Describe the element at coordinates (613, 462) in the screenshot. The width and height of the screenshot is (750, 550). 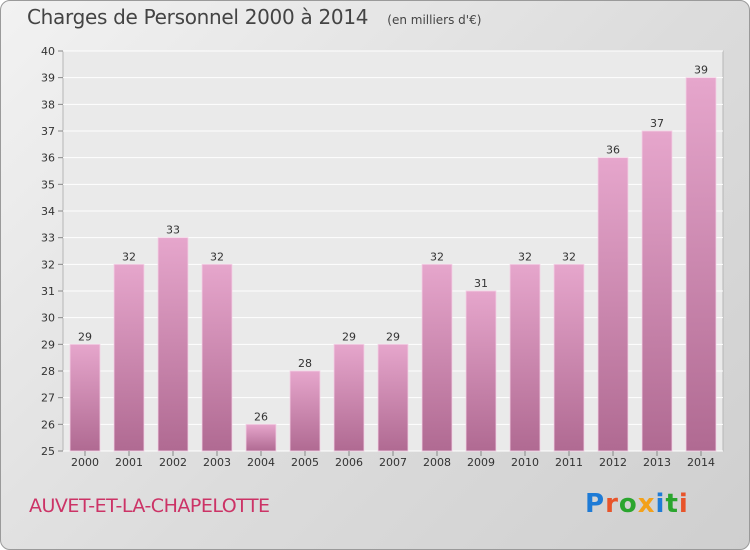
I see `x-tick-label: 2012` at that location.